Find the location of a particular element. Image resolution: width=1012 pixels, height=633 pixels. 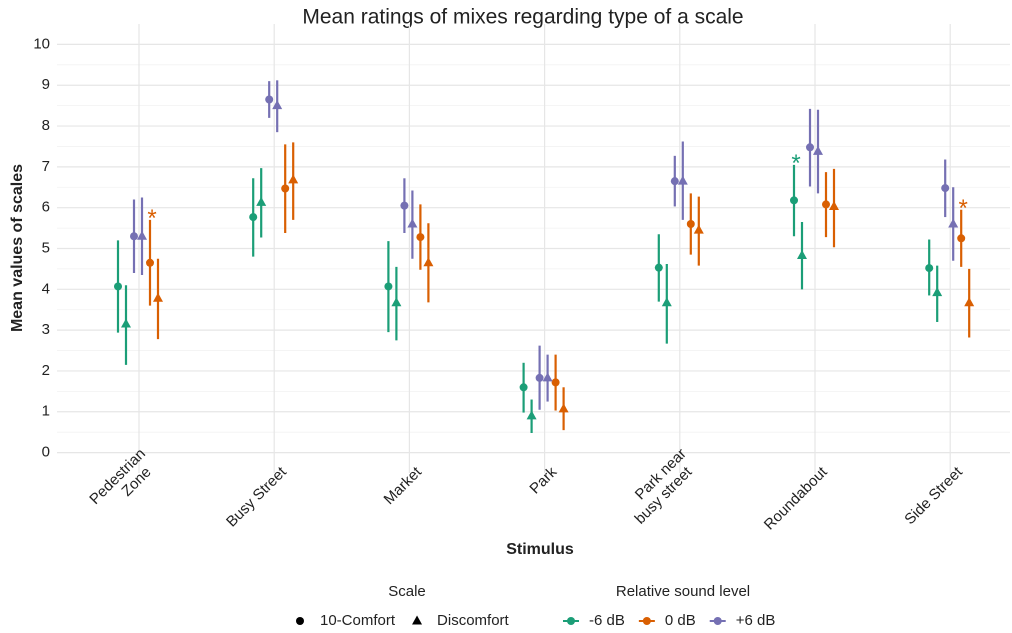

x-tick-label: PedestrianZone is located at coordinates (123, 482).